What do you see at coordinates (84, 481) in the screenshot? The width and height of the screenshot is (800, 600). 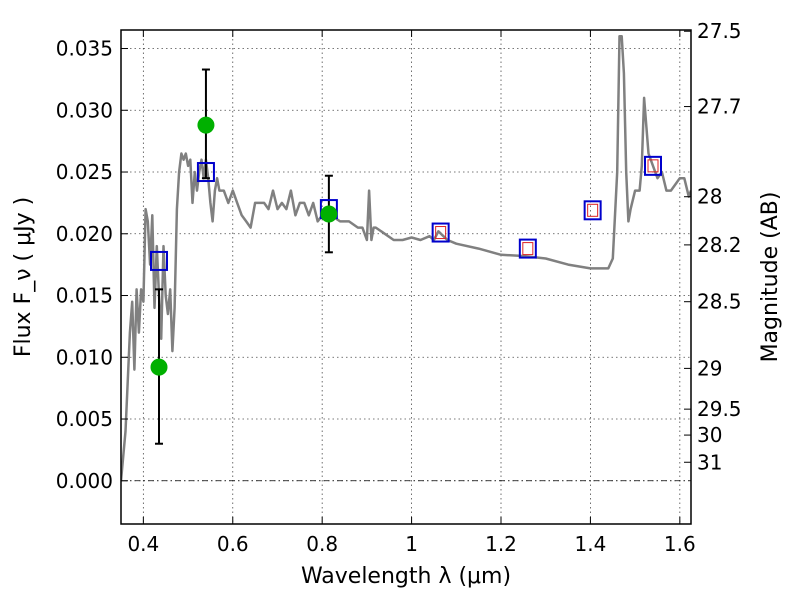 I see `y-tick-label: 0.000` at bounding box center [84, 481].